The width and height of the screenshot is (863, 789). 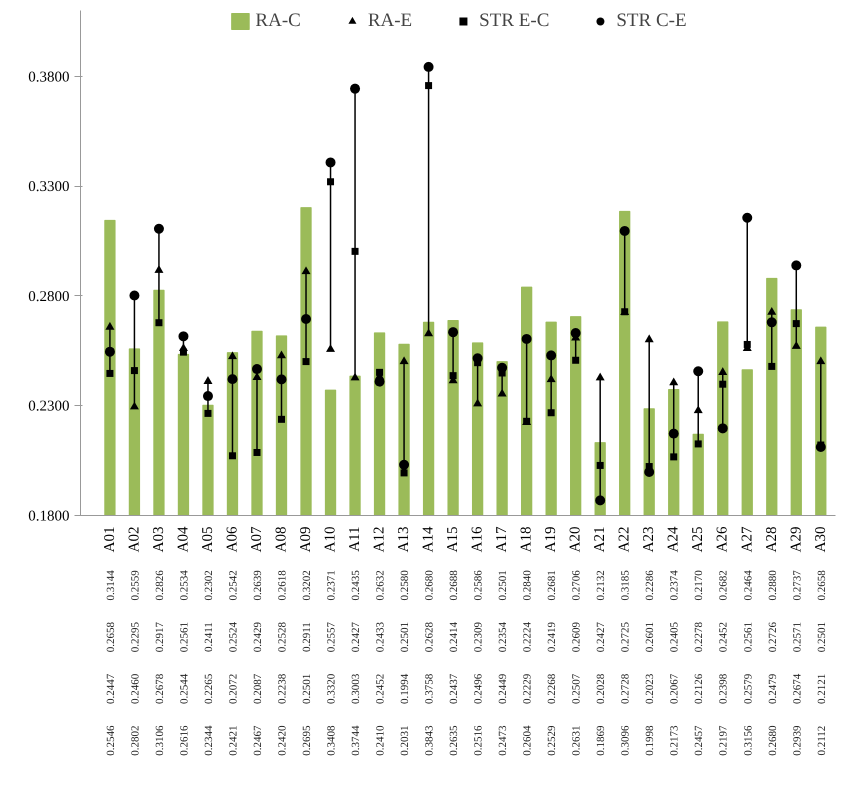 I want to click on data-label: 0.2528, so click(x=282, y=637).